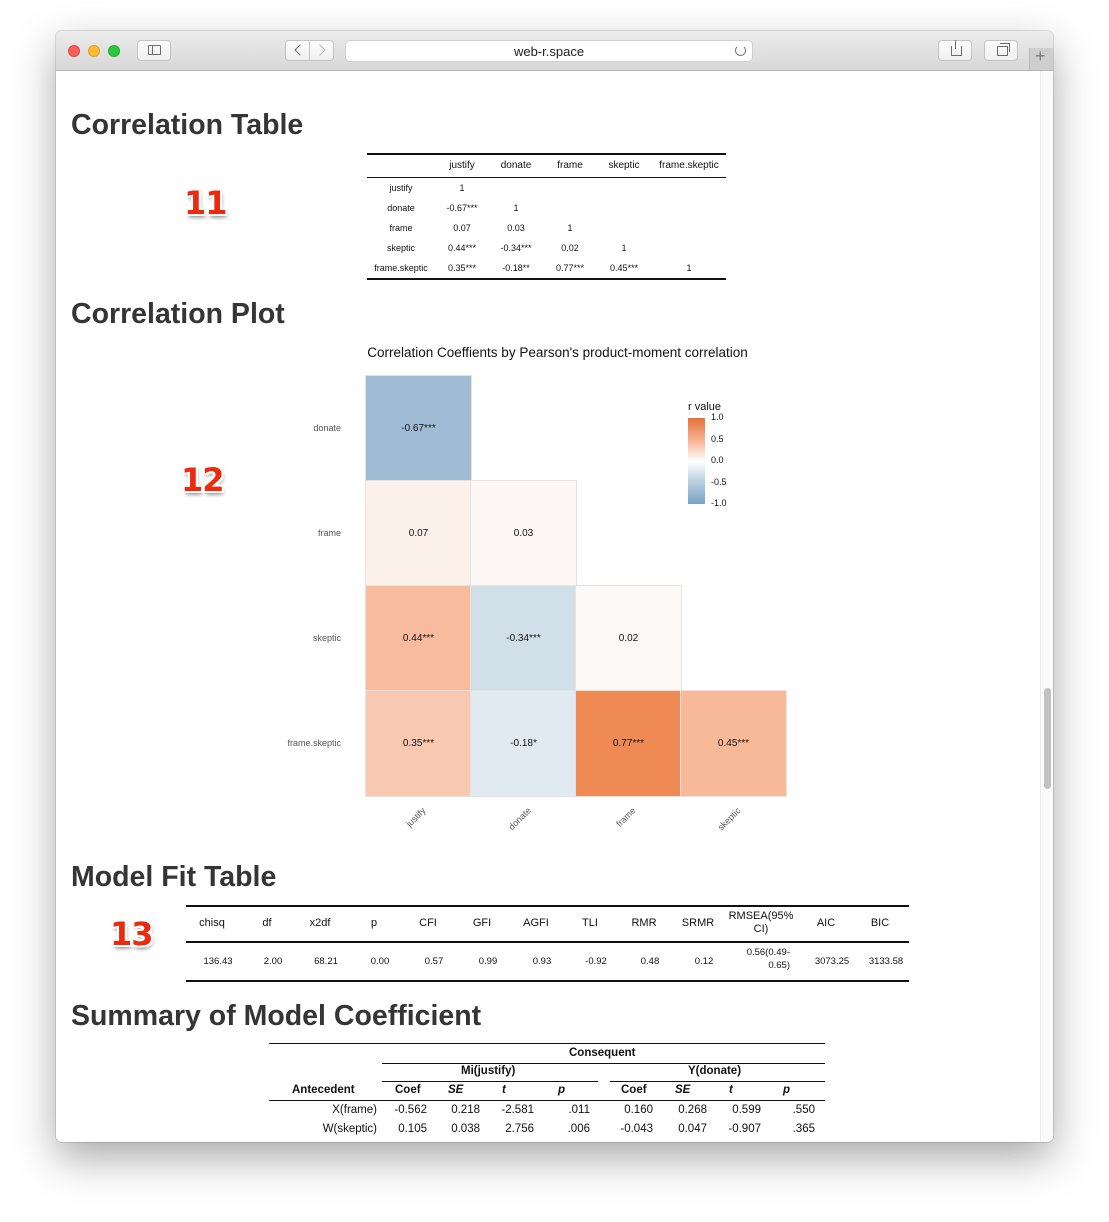 The image size is (1109, 1222). I want to click on annotation-badge-11: 11, so click(206, 203).